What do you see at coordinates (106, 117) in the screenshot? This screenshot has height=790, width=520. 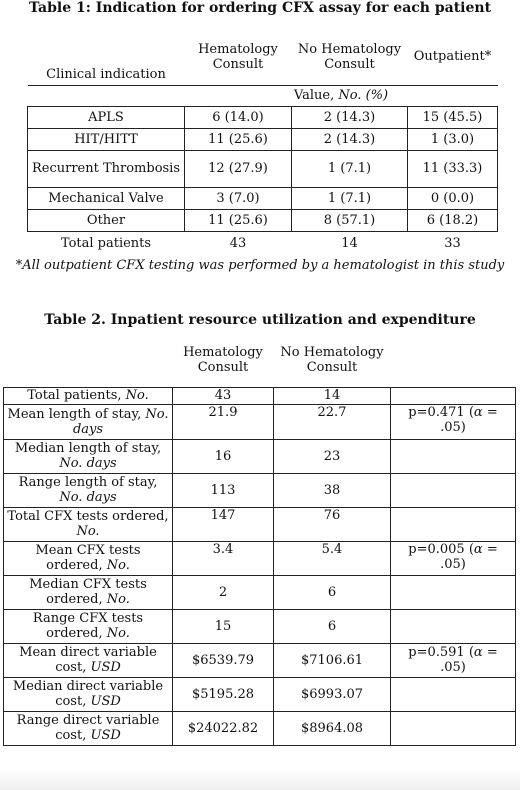 I see `row-label: APLS` at bounding box center [106, 117].